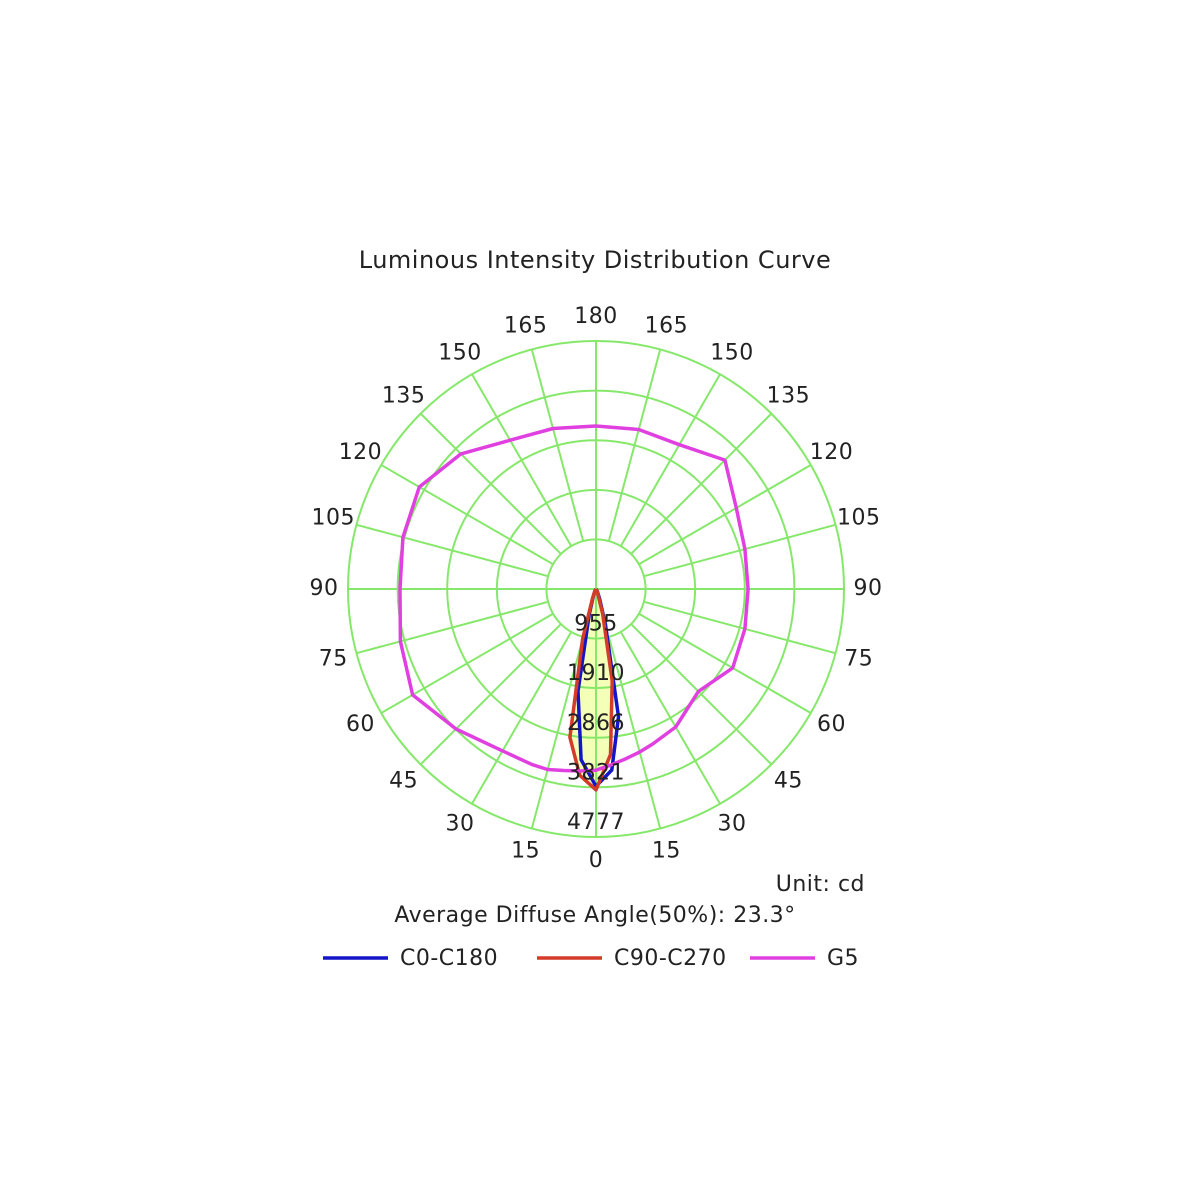  Describe the element at coordinates (596, 624) in the screenshot. I see `radial-tick-label: 955` at that location.